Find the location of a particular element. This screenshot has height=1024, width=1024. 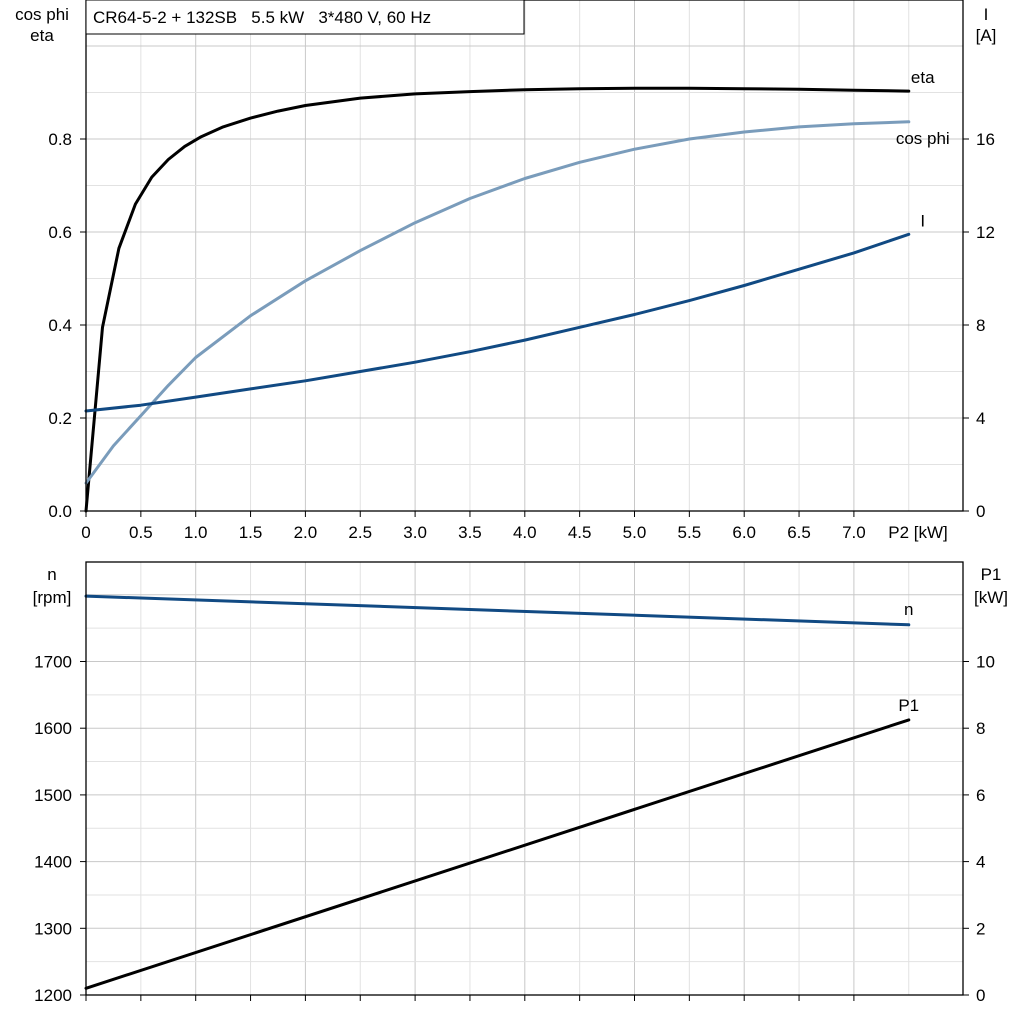

left-tick-label: 1400 is located at coordinates (53, 862).